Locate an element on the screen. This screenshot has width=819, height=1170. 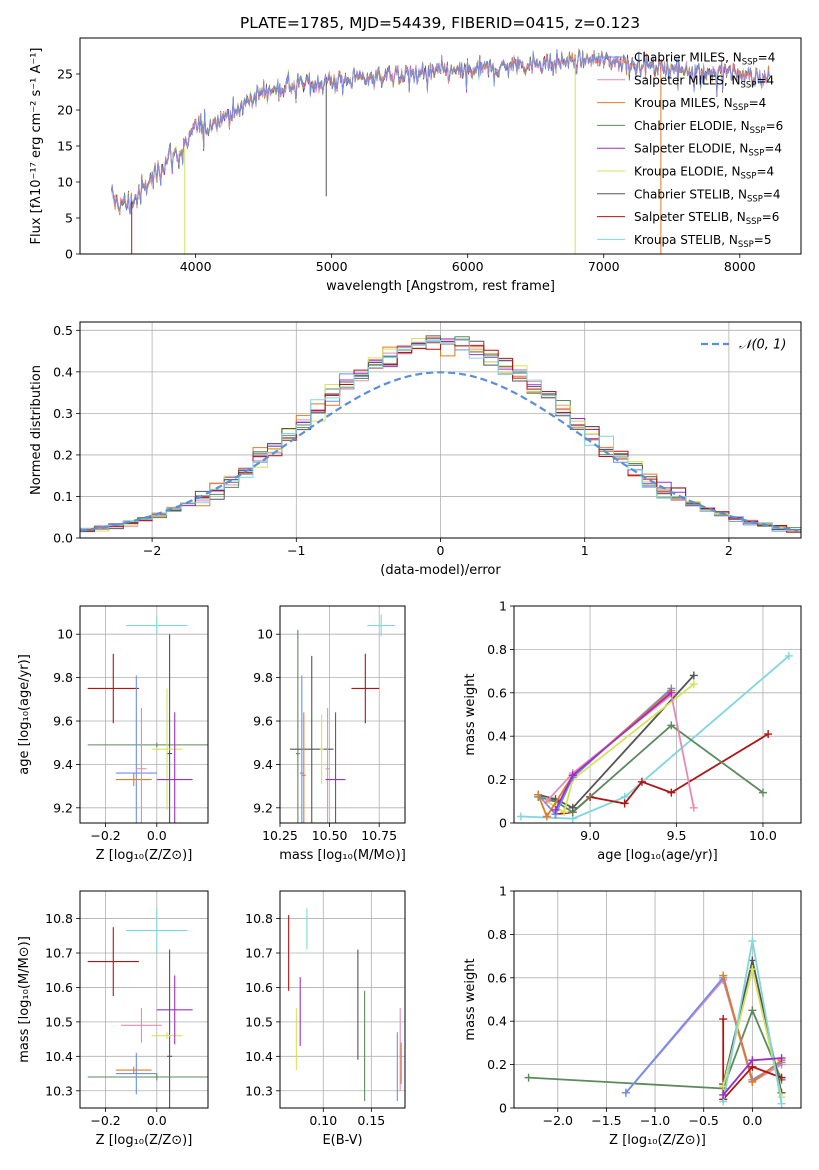
chart-mass_vs_EBV: 0.10 0.15 10.3 10.4 10.5 10.6 10.7 10.8 E(B-V) is located at coordinates (325, 1019).